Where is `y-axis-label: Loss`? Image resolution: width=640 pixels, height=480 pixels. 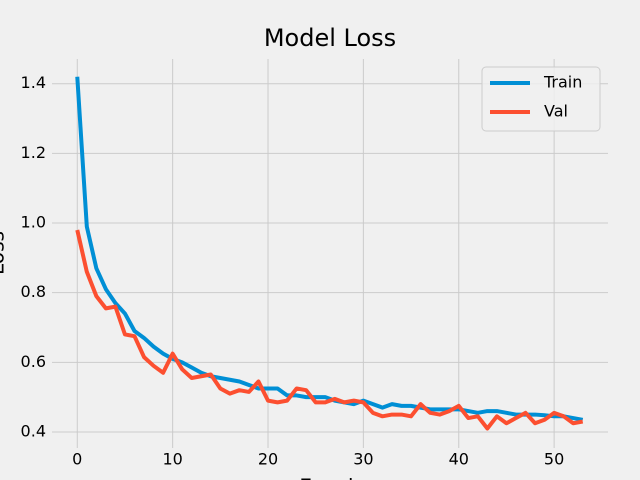
y-axis-label: Loss is located at coordinates (4, 253).